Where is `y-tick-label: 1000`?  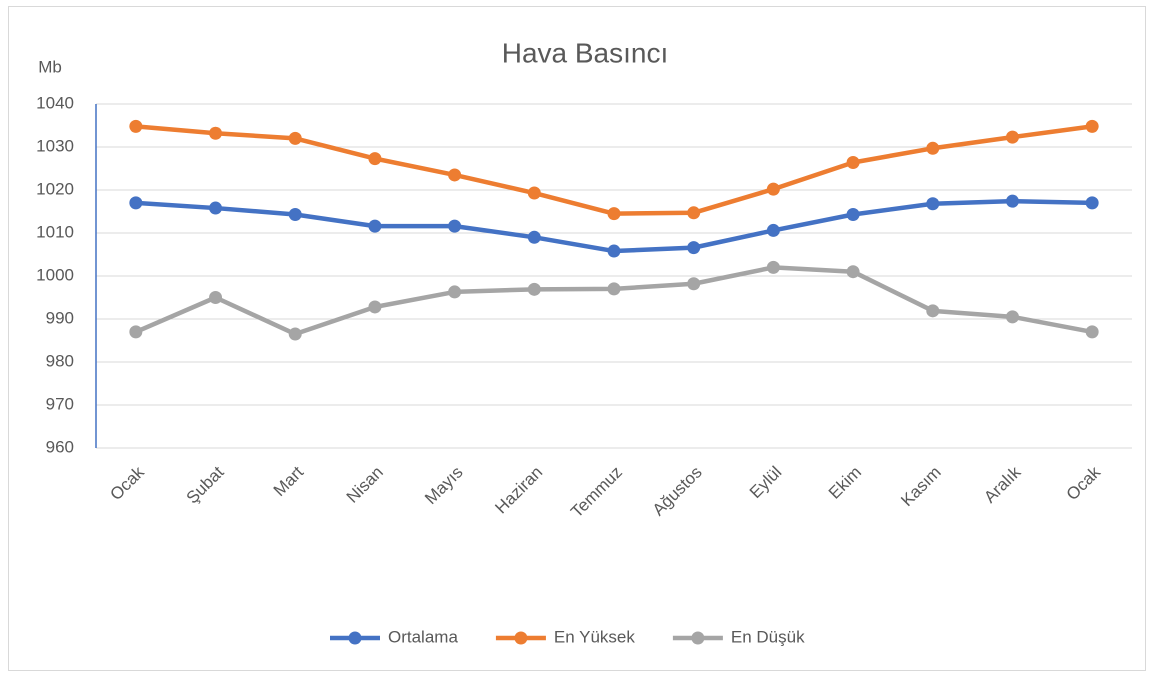
y-tick-label: 1000 is located at coordinates (55, 274).